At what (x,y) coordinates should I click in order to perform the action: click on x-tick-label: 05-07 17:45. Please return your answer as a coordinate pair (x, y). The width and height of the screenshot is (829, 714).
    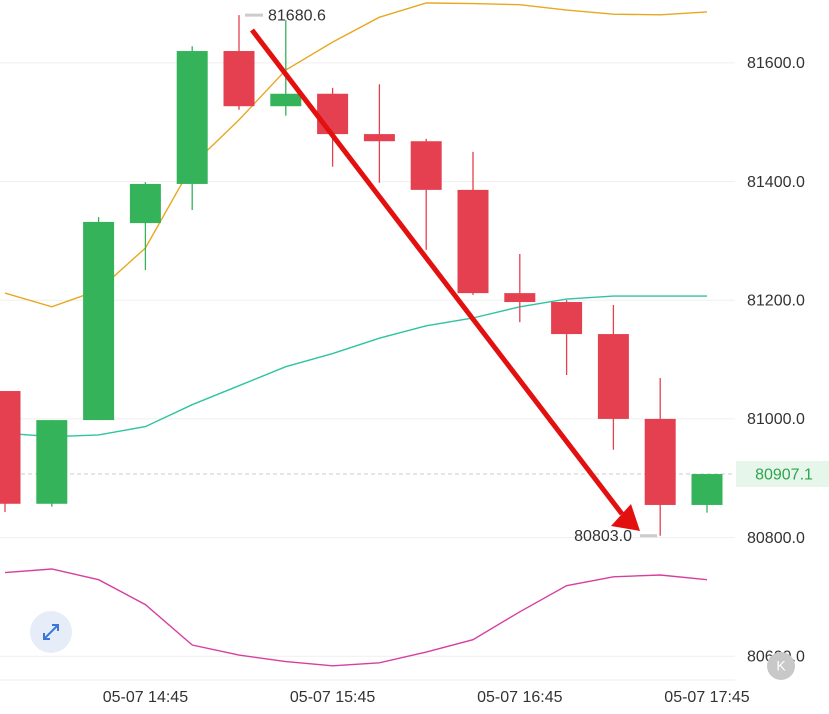
    Looking at the image, I should click on (707, 697).